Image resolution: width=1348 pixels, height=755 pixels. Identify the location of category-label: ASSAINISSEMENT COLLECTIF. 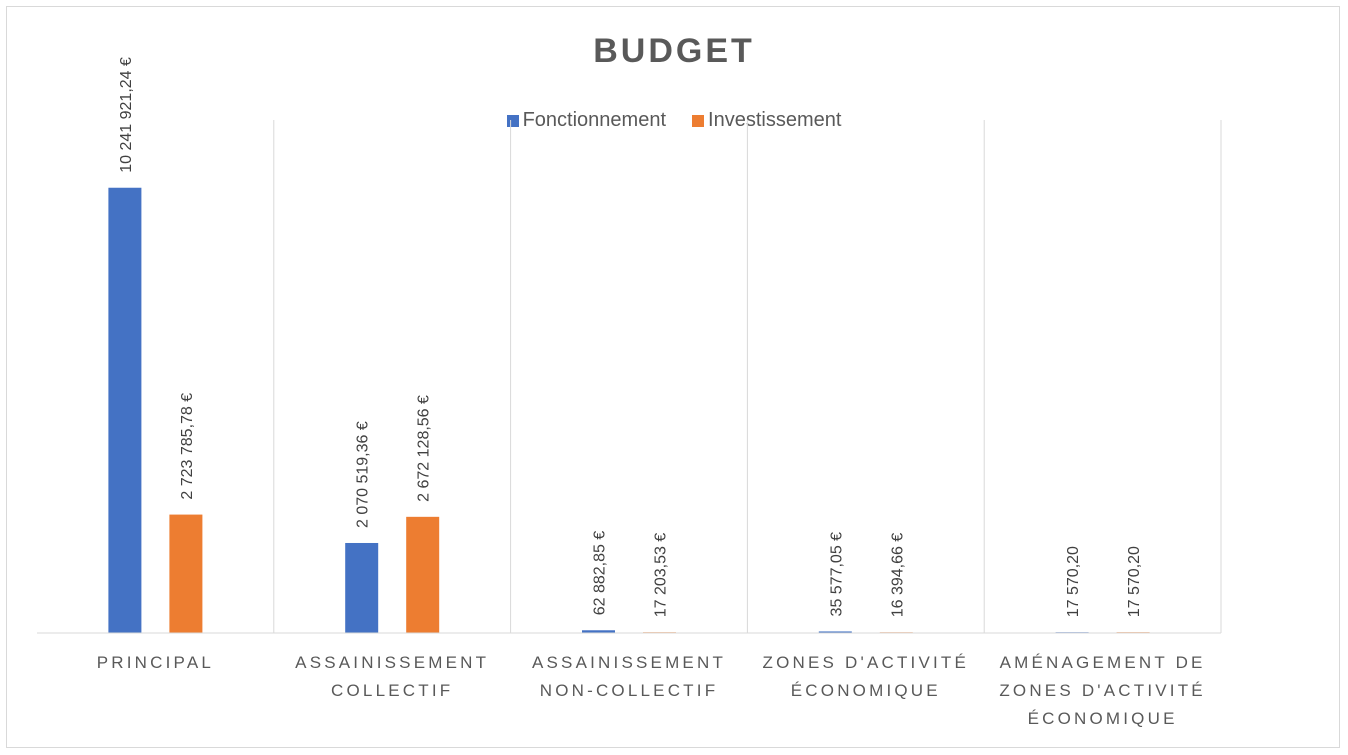
(392, 677).